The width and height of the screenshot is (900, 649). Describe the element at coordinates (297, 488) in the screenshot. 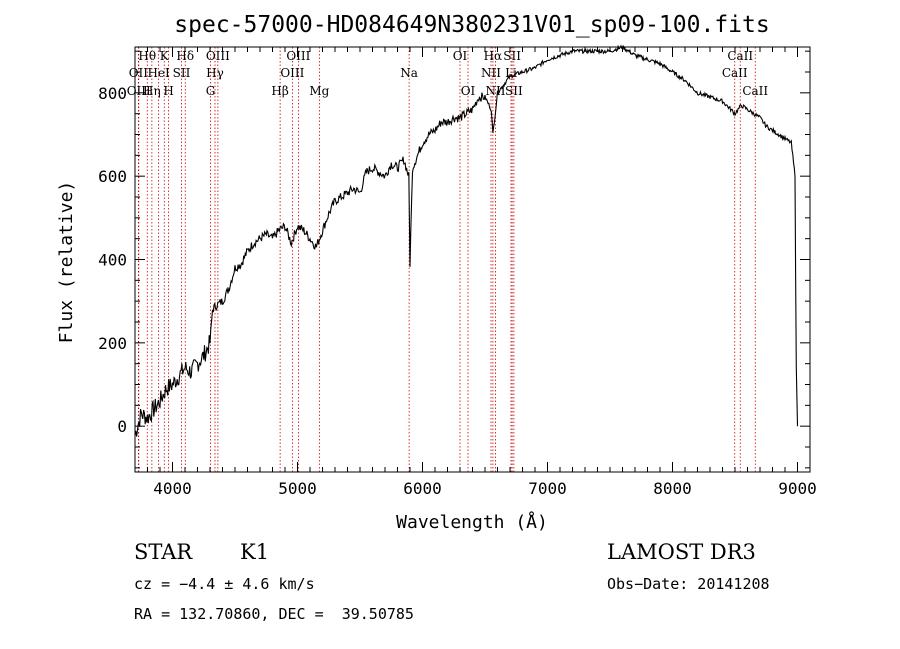

I see `x-tick-label: 5000` at that location.